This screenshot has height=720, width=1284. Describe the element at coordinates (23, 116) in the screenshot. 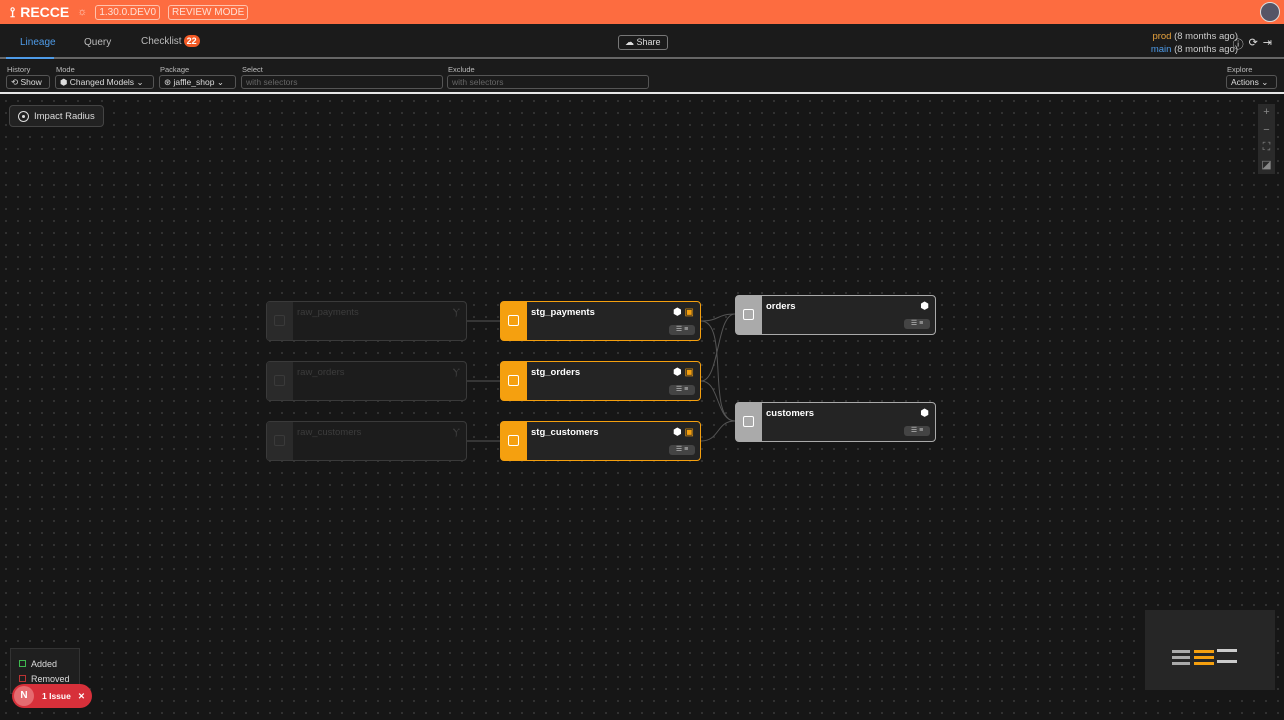

I see `target-icon` at that location.